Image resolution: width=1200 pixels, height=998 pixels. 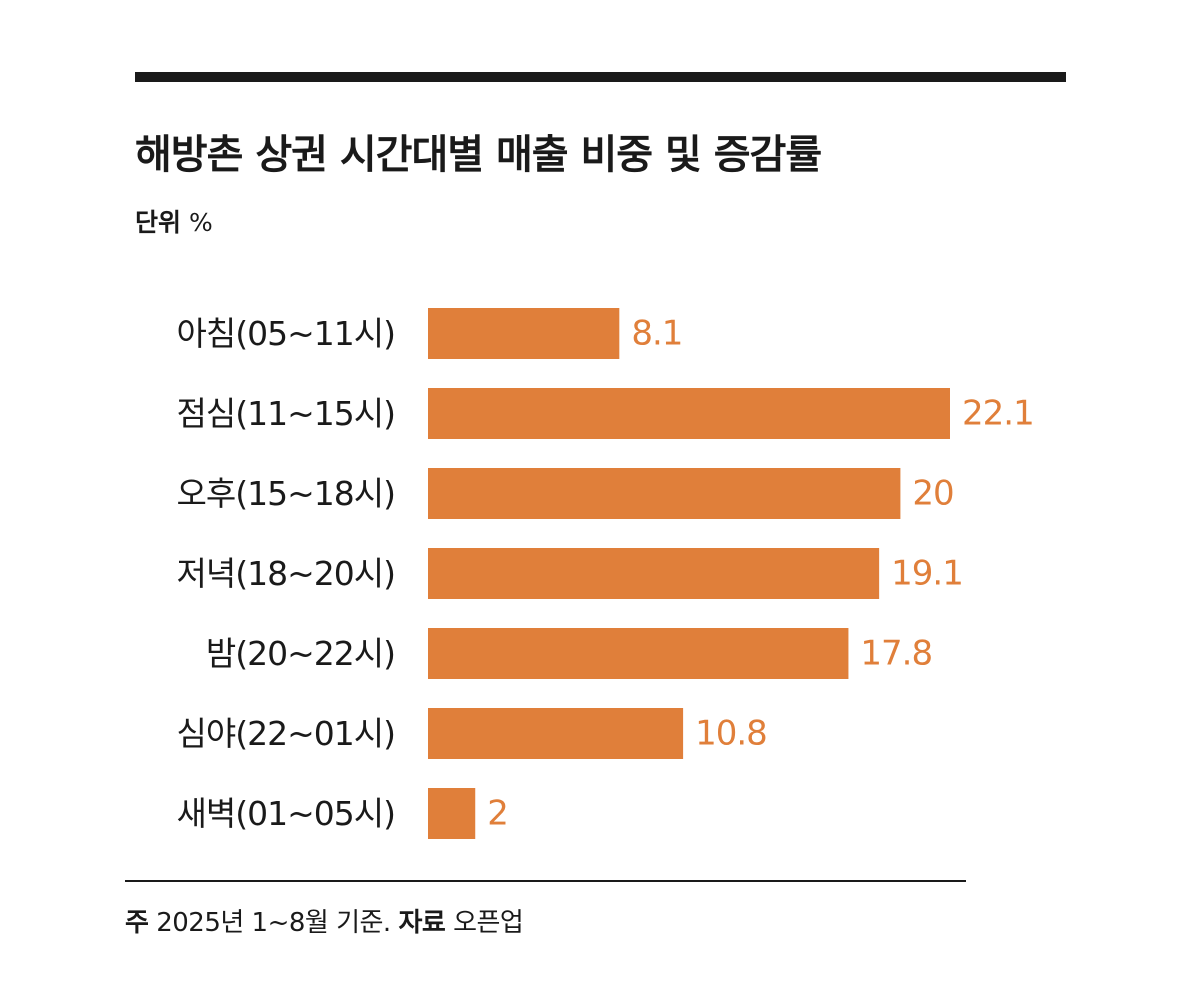 What do you see at coordinates (137, 923) in the screenshot?
I see `note-label: 주` at bounding box center [137, 923].